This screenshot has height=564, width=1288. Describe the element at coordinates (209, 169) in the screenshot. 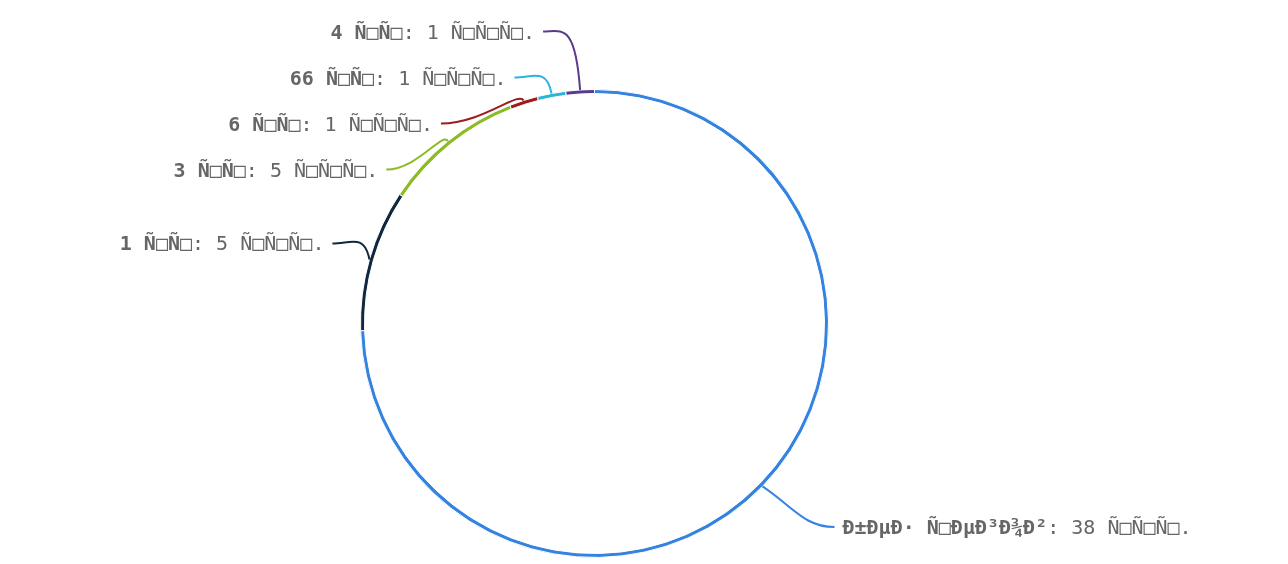

I see `slice-label: 3 Ñ□Ñ□` at that location.